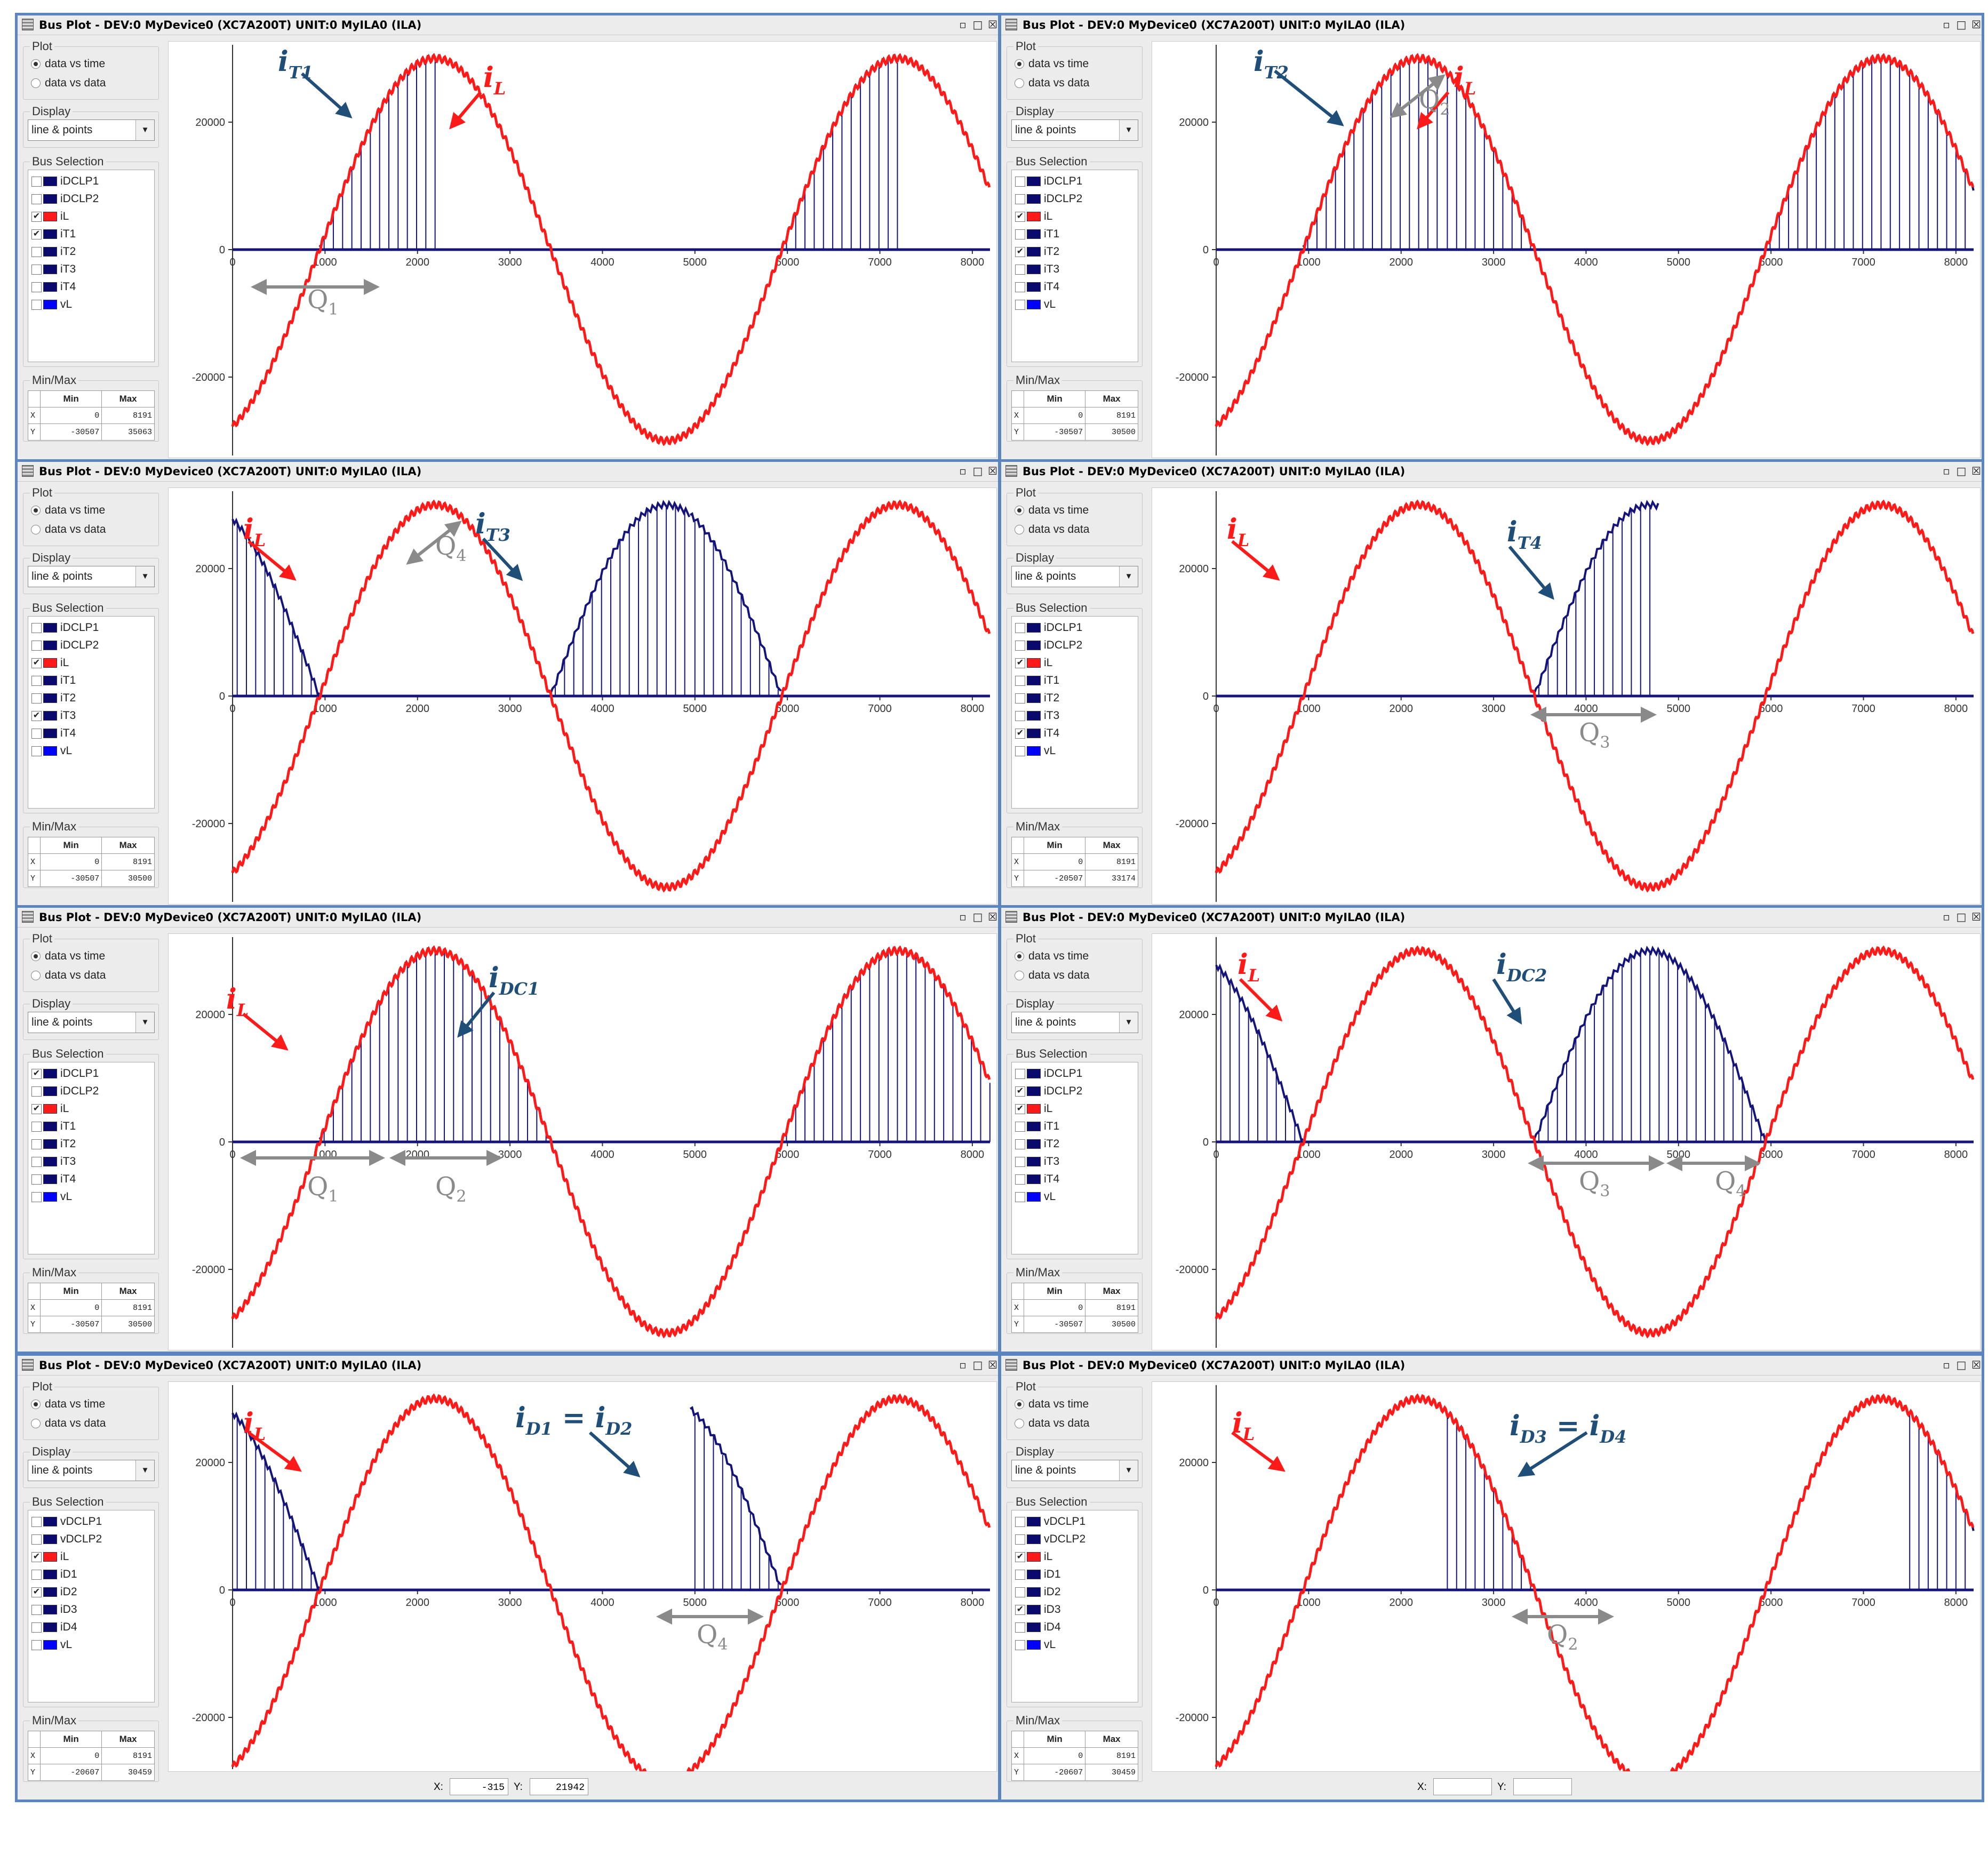 The width and height of the screenshot is (1988, 1855). What do you see at coordinates (1048, 1091) in the screenshot?
I see `bus-item: ✔ iDCLP2` at bounding box center [1048, 1091].